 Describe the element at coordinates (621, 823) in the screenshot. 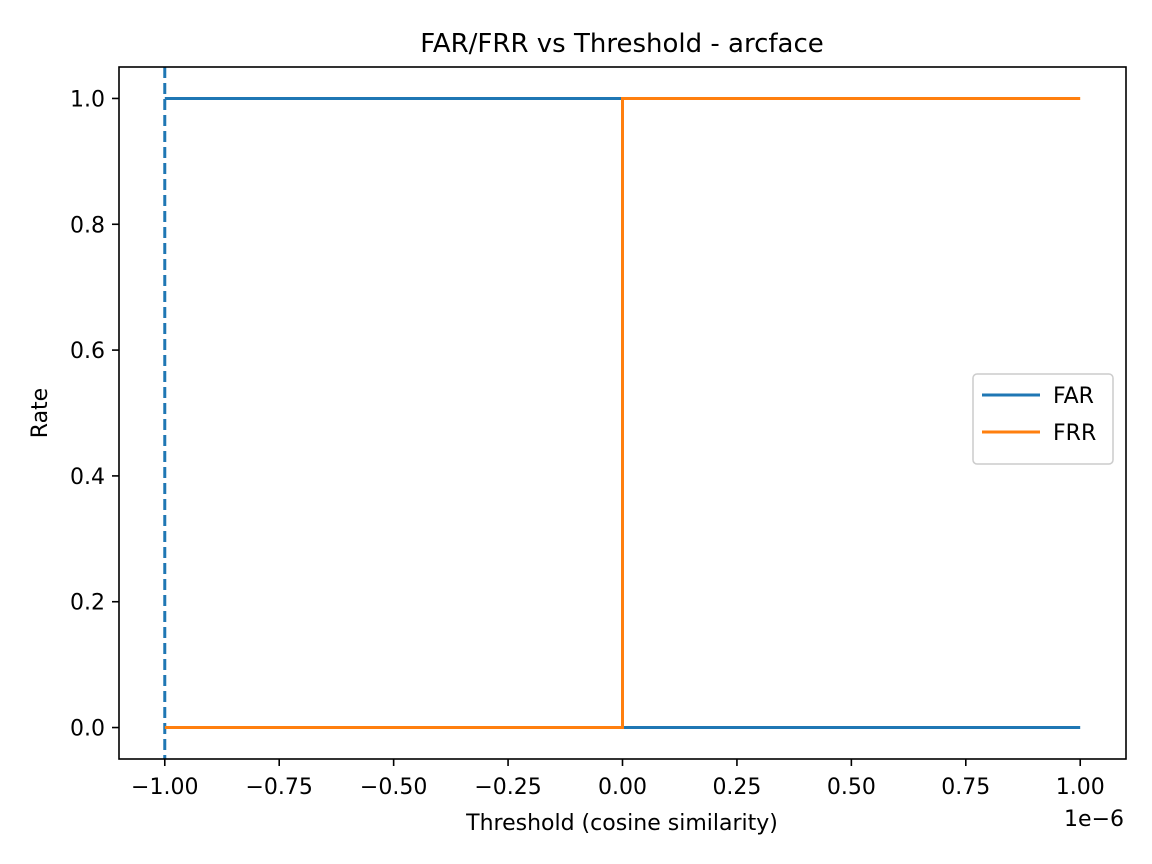

I see `x-axis-label: Threshold (cosine similarity)` at that location.